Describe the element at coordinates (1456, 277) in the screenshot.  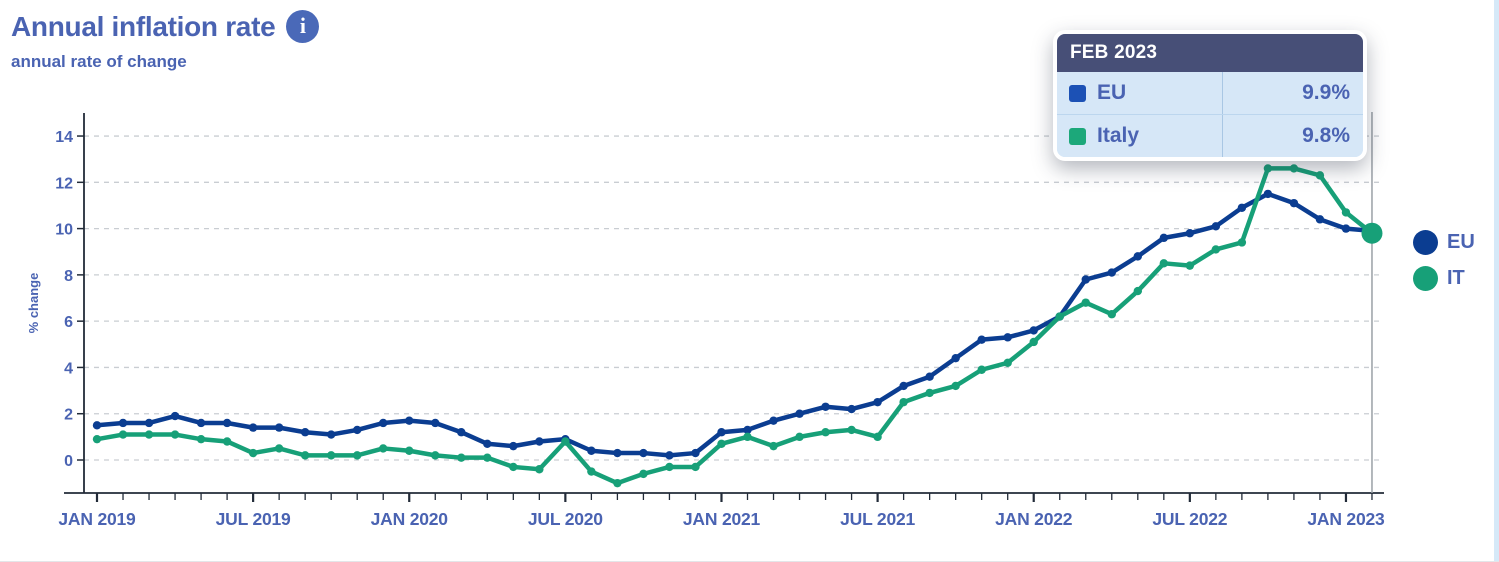
I see `legend-label: IT` at that location.